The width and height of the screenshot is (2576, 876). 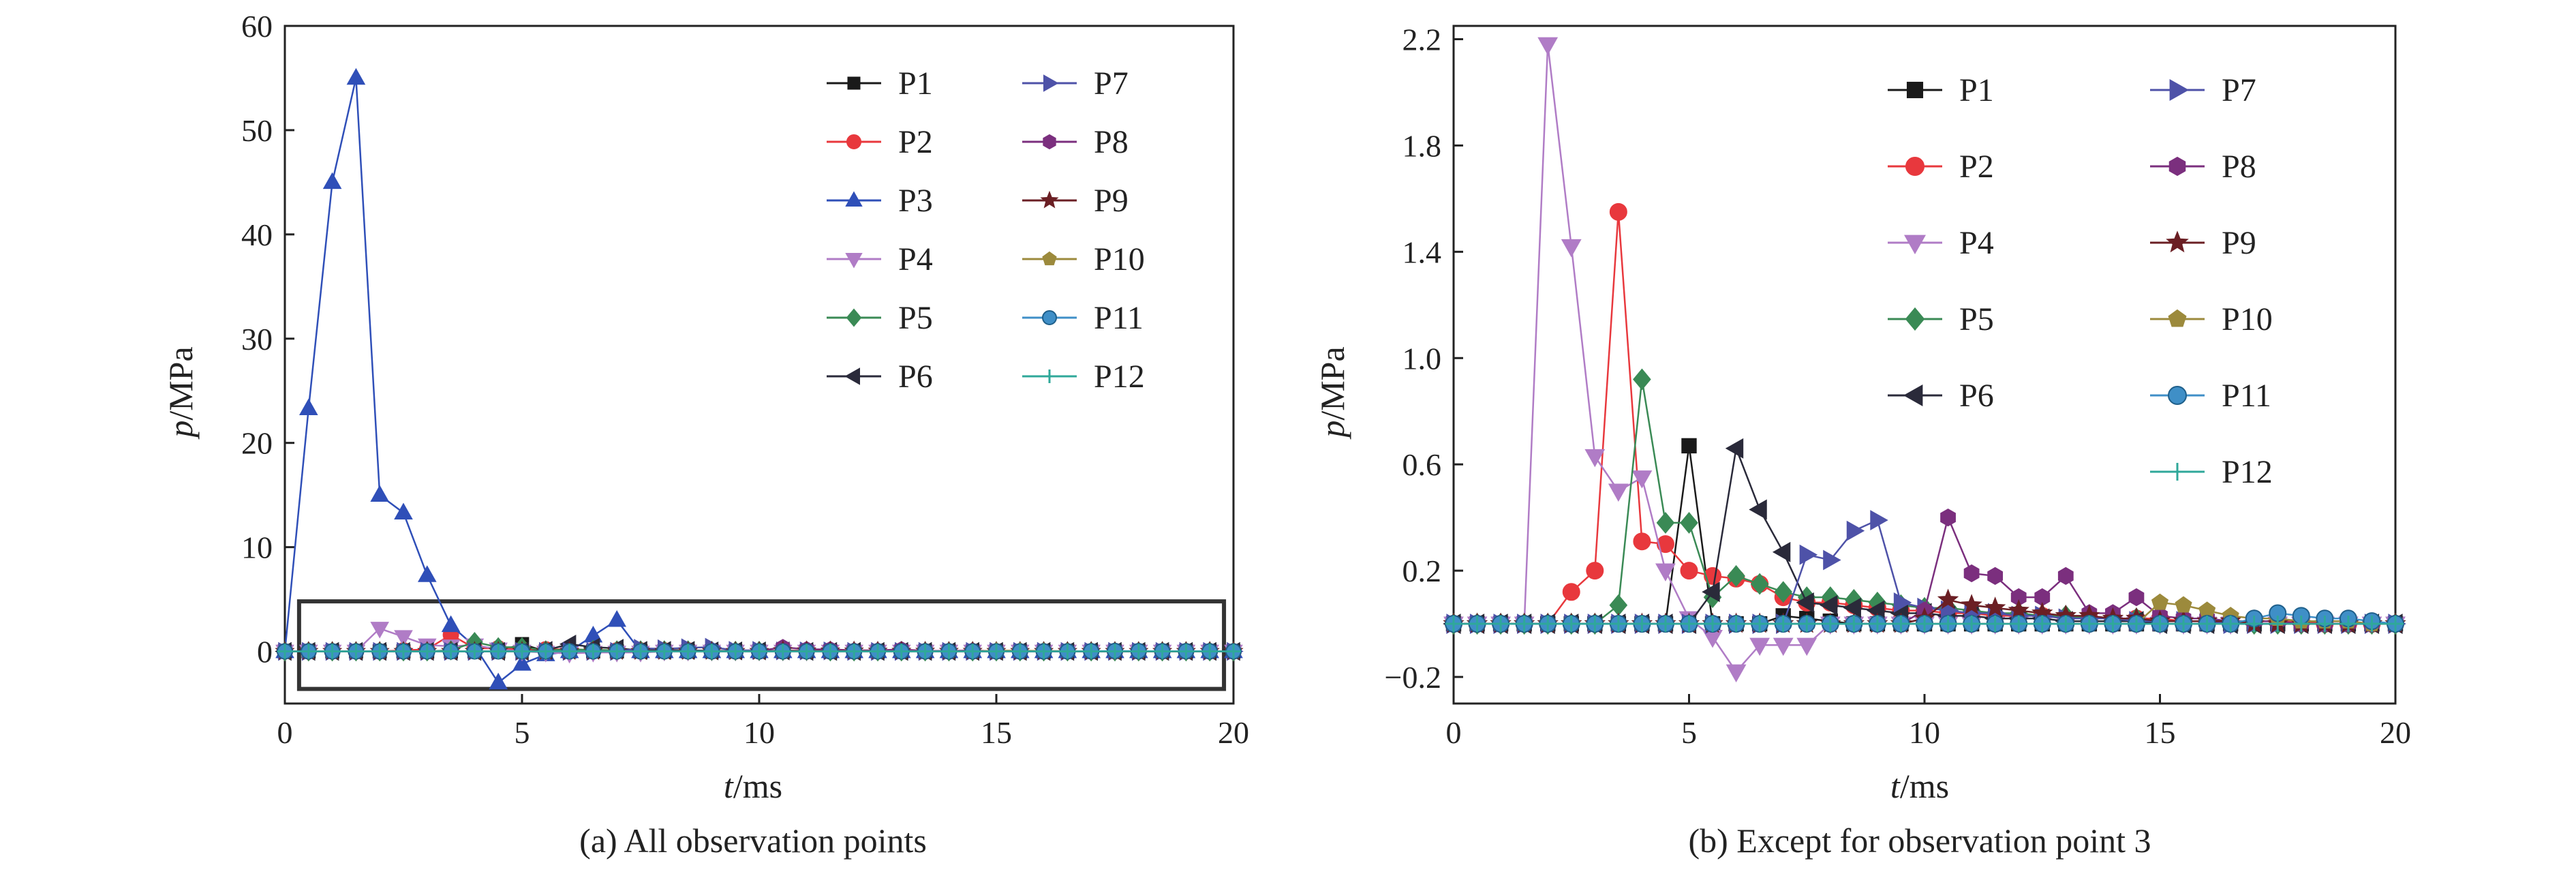 What do you see at coordinates (181, 392) in the screenshot?
I see `panel-a-y-axis-label: p/MPa` at bounding box center [181, 392].